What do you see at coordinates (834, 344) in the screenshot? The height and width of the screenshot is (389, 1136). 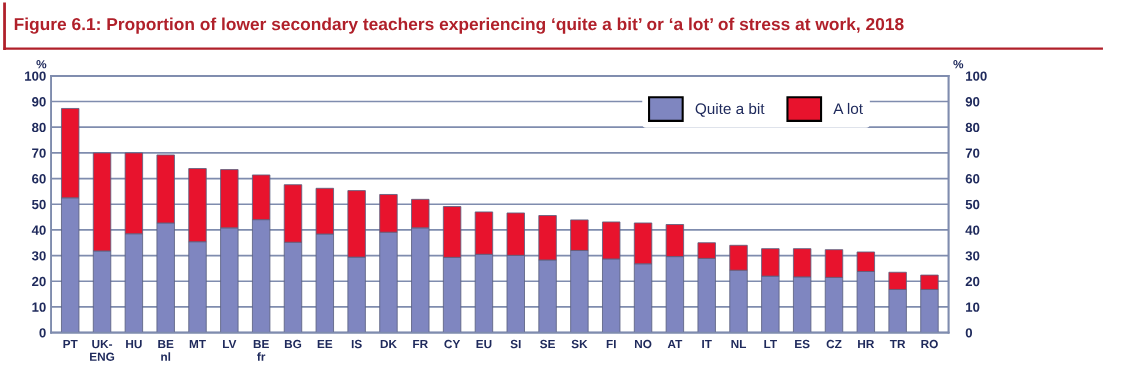 I see `x-tick-label: CZ` at bounding box center [834, 344].